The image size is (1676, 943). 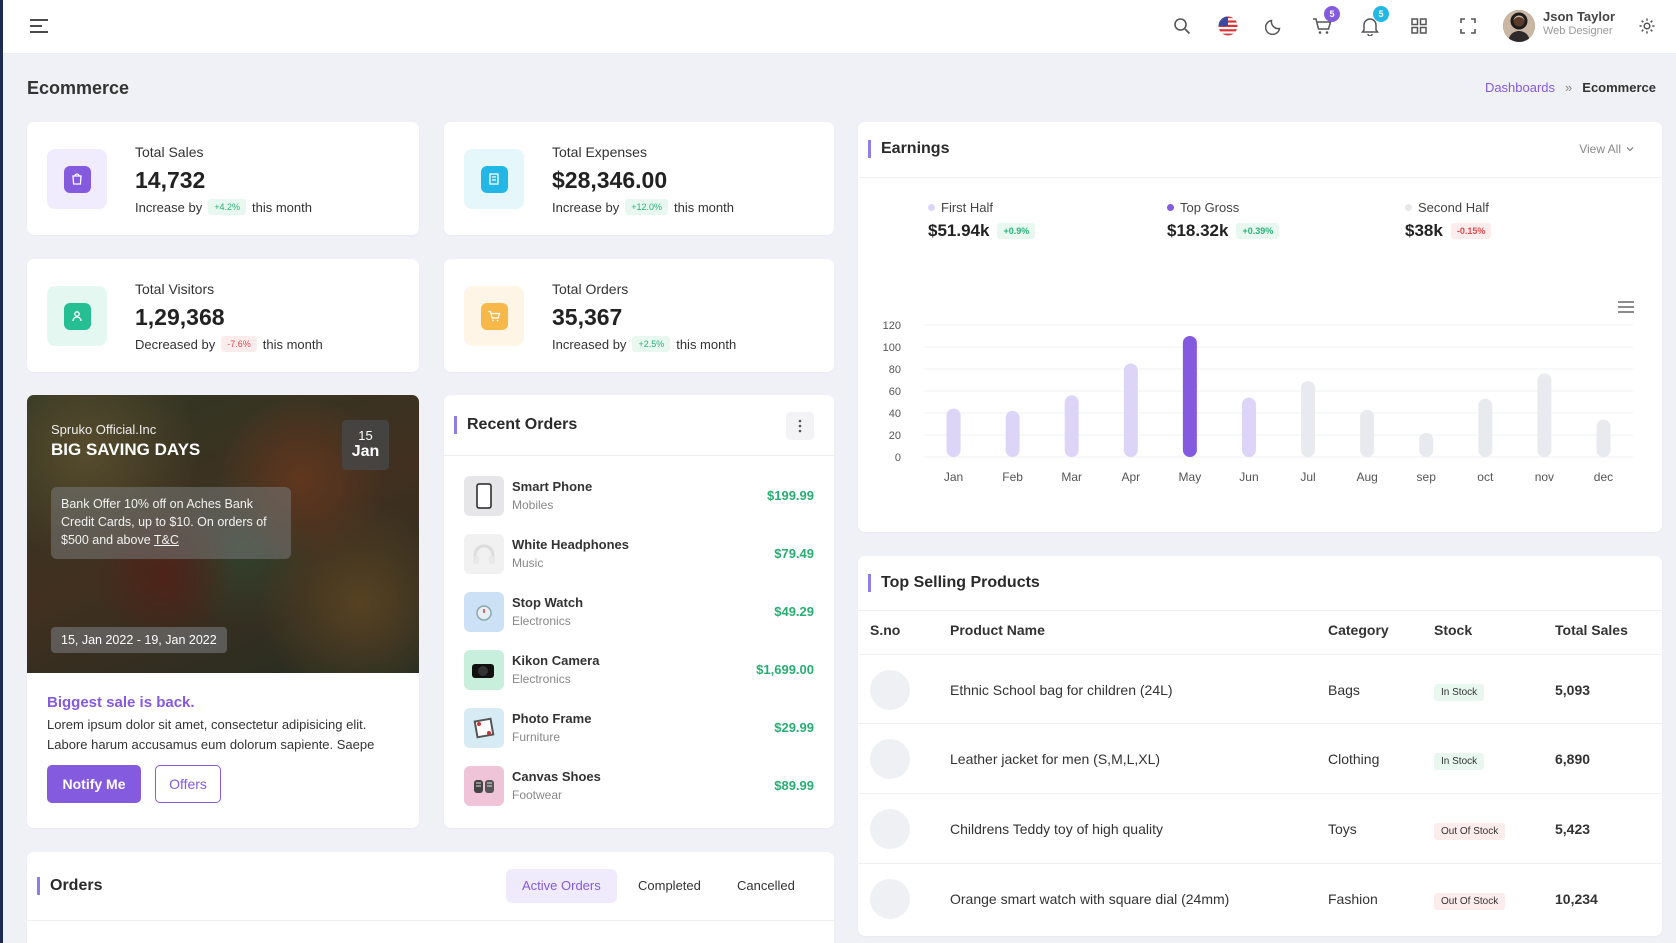 What do you see at coordinates (121, 702) in the screenshot?
I see `sale-title: Biggest sale is back.` at bounding box center [121, 702].